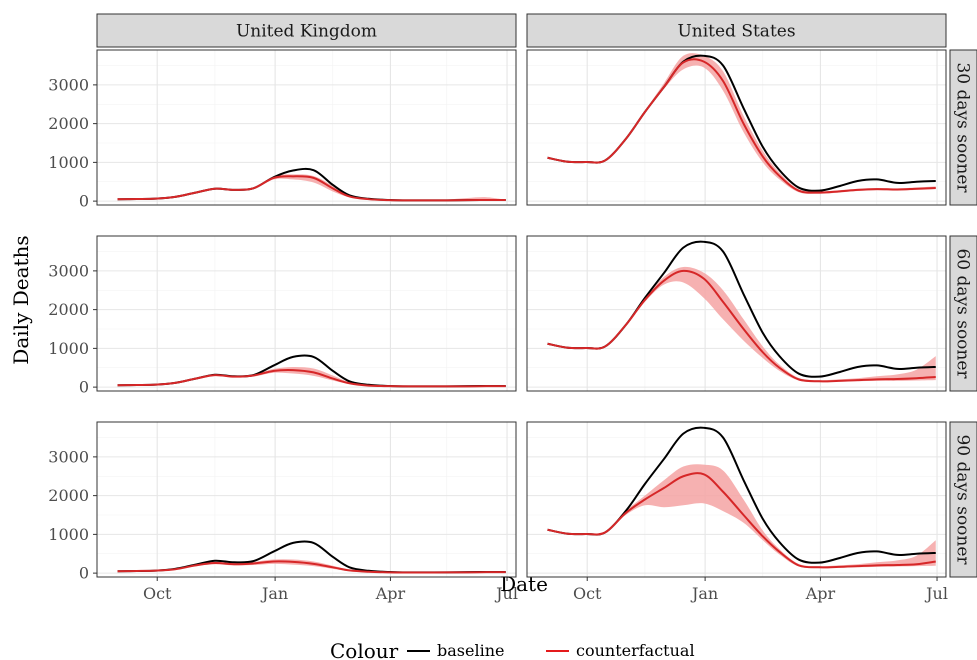  Describe the element at coordinates (512, 649) in the screenshot. I see `legend: Colour baseline counterfactual` at that location.